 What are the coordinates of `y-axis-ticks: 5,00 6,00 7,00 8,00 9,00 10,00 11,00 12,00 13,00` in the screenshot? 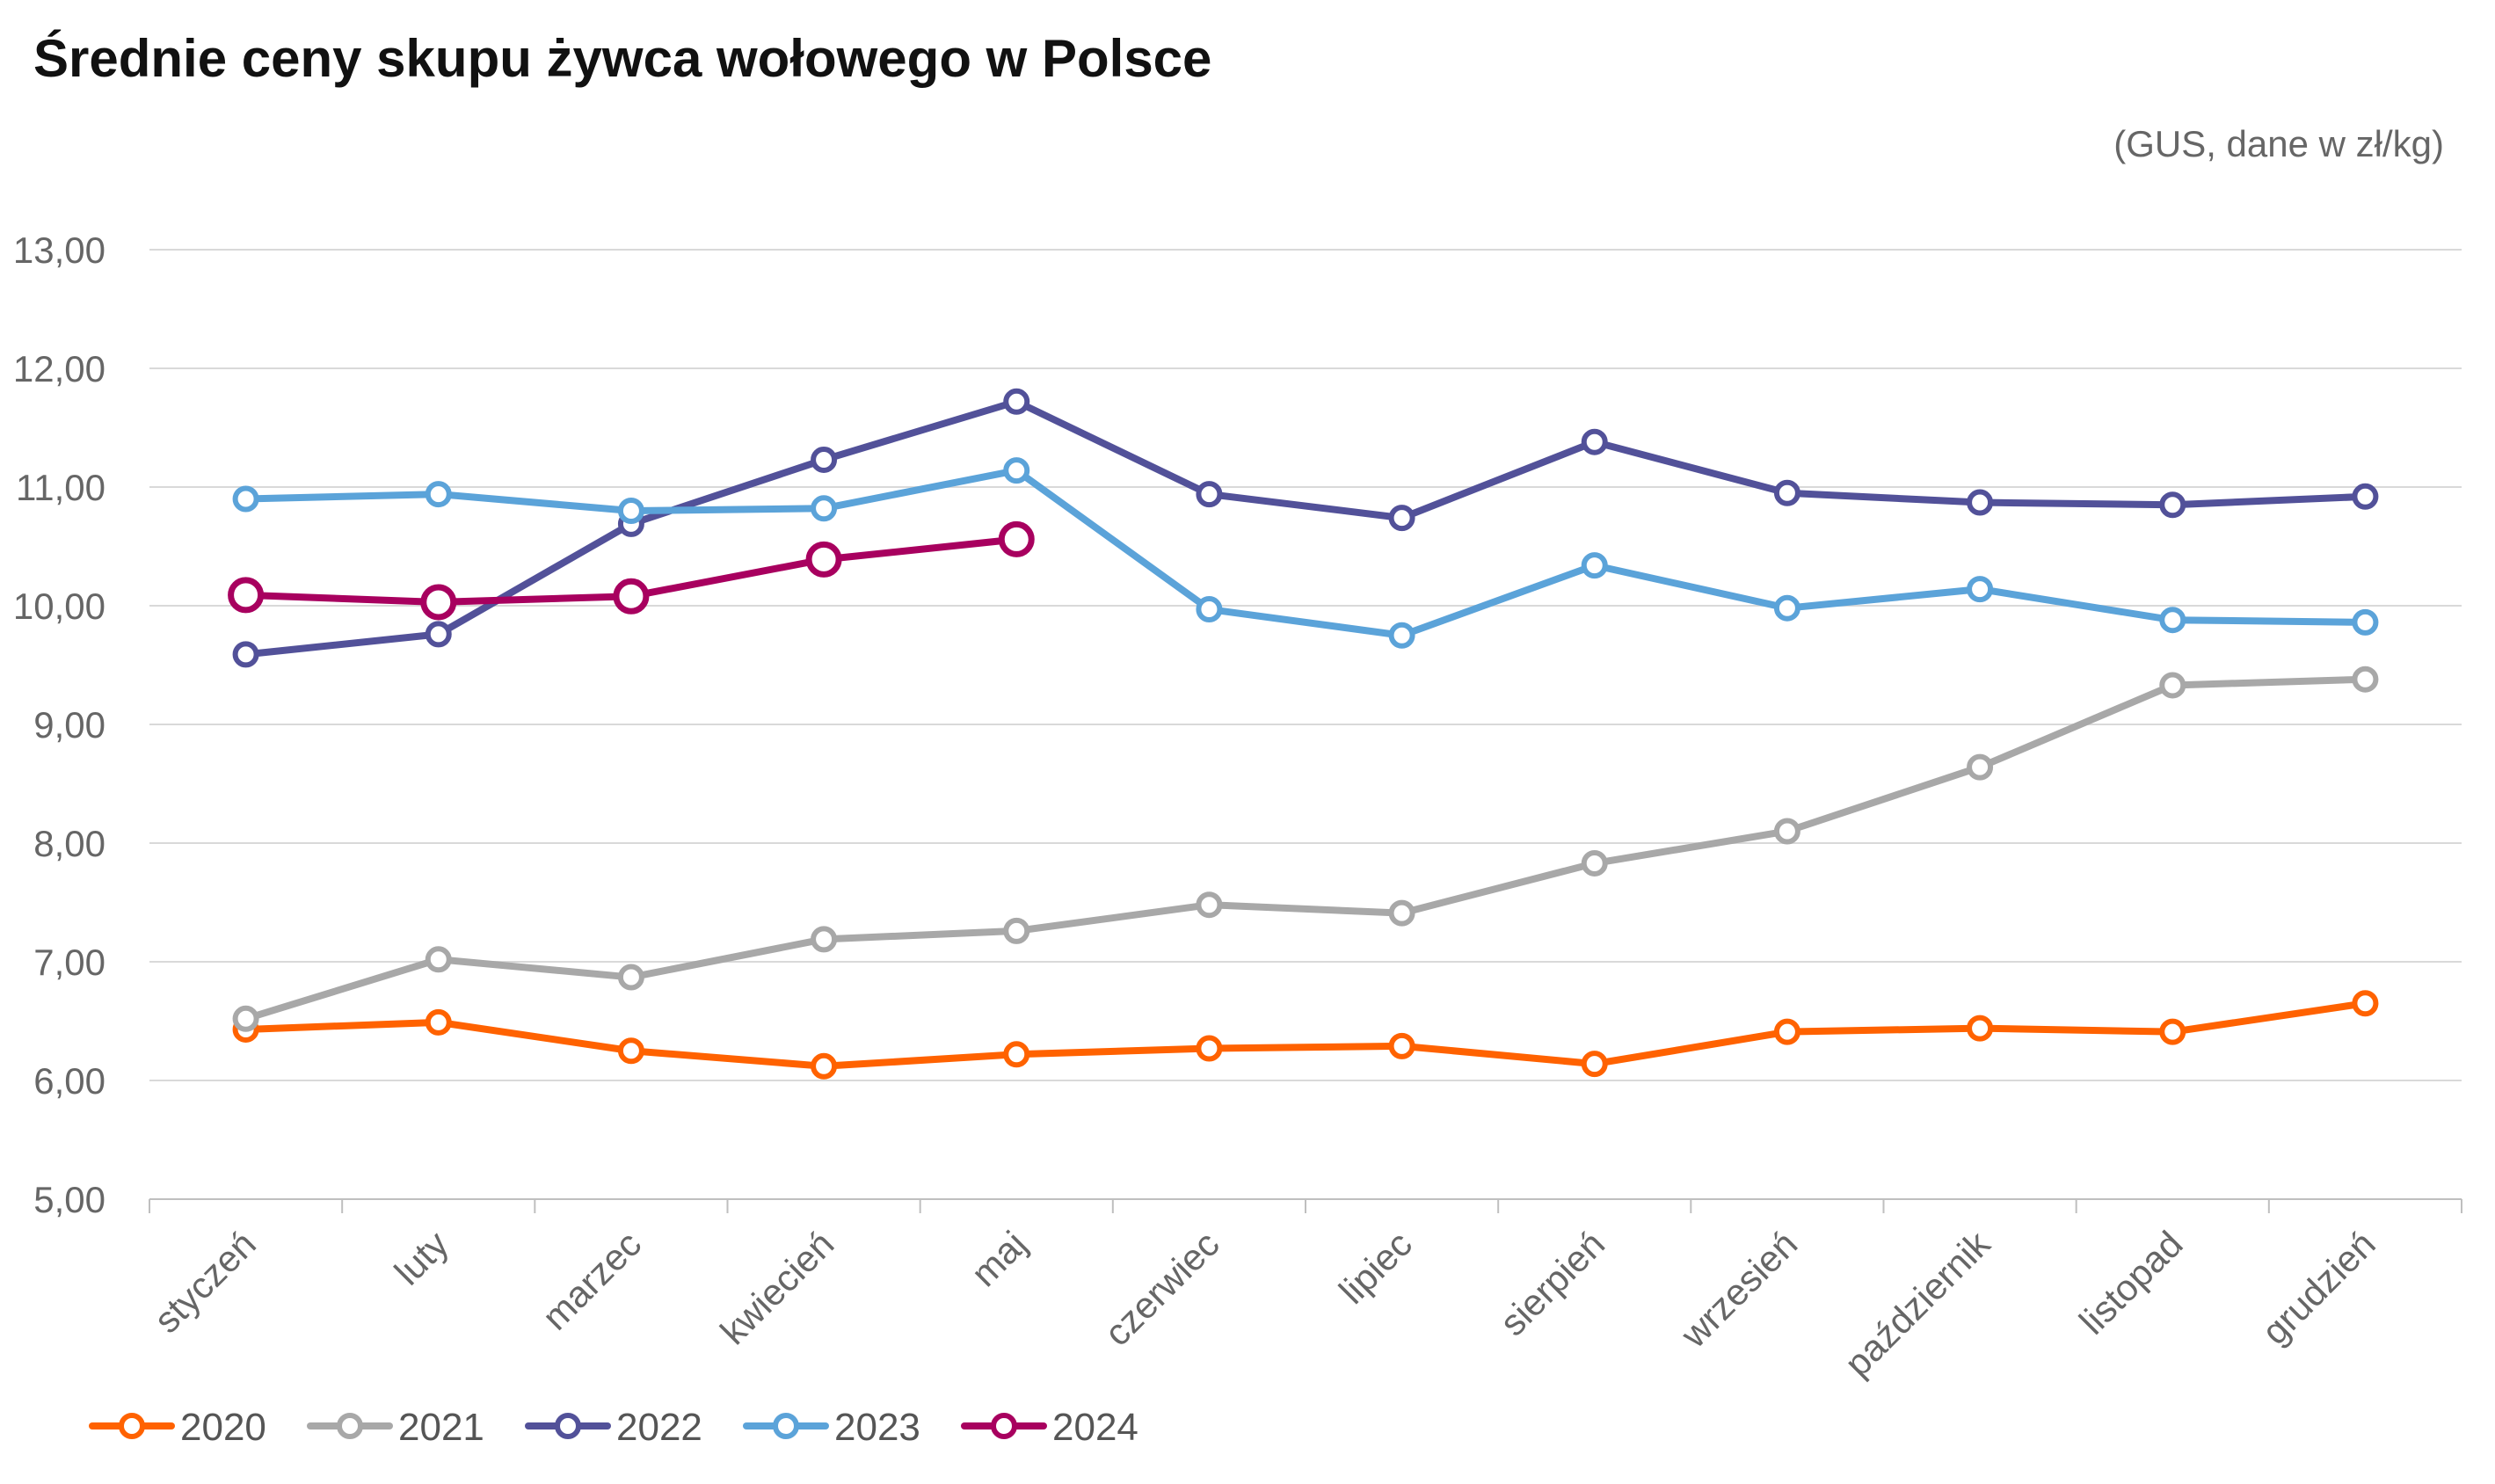 It's located at (59, 724).